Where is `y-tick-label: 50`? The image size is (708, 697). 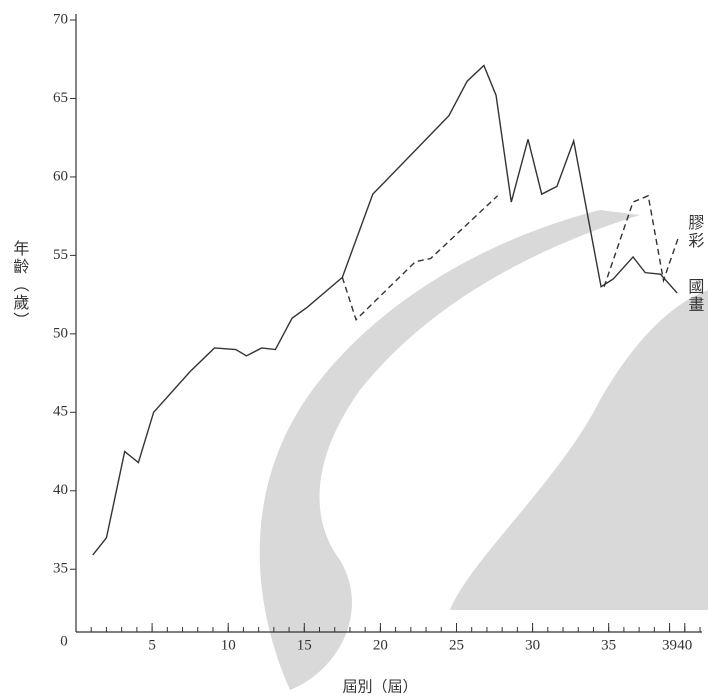
y-tick-label: 50 is located at coordinates (60, 333).